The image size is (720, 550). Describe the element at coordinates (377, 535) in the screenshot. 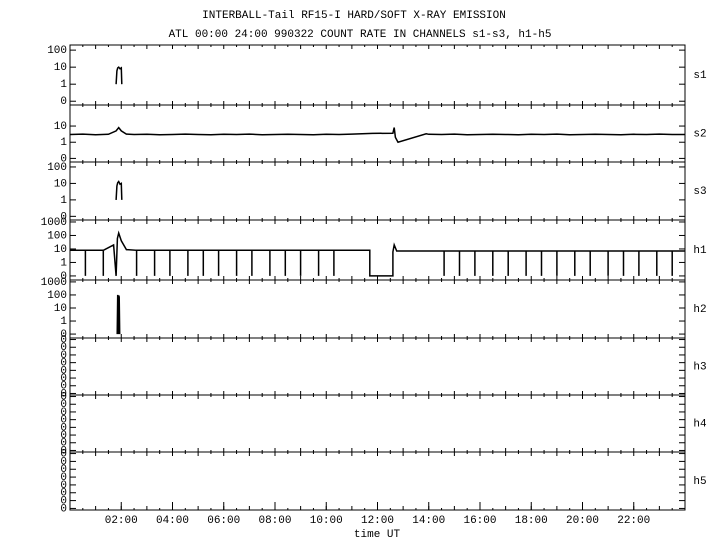

I see `x-axis-label: time UT` at that location.